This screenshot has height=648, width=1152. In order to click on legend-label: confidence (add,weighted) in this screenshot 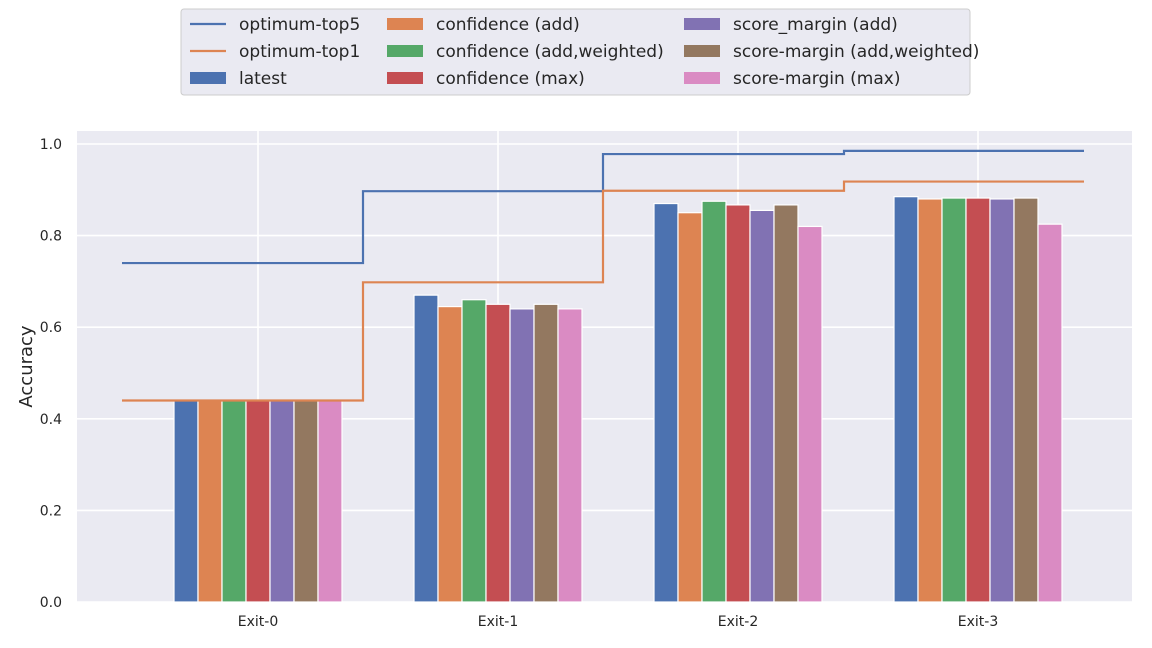, I will do `click(550, 52)`.